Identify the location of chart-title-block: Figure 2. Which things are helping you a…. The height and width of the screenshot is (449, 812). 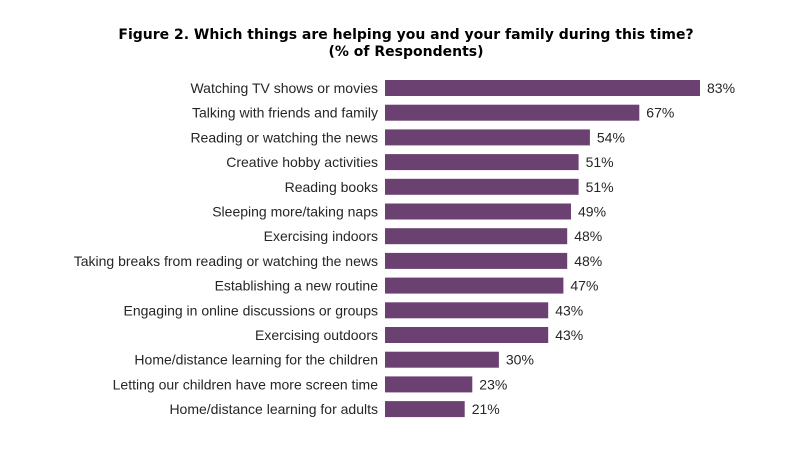
(406, 44).